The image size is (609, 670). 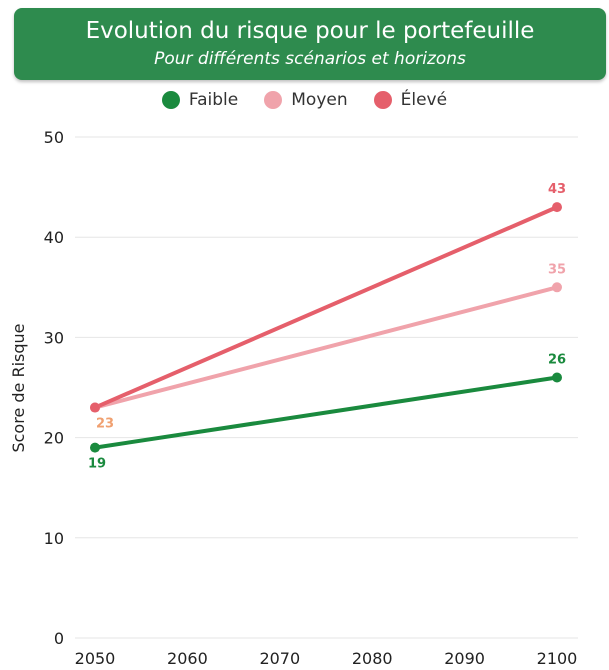 I want to click on x-tick-label-2100: 2100, so click(x=557, y=658).